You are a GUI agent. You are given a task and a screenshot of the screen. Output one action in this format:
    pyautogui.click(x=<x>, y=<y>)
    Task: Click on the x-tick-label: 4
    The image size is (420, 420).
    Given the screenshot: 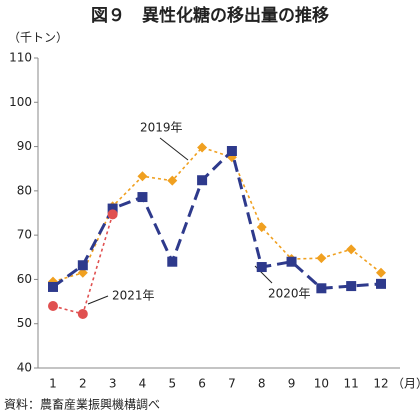 What is the action you would take?
    pyautogui.click(x=143, y=384)
    